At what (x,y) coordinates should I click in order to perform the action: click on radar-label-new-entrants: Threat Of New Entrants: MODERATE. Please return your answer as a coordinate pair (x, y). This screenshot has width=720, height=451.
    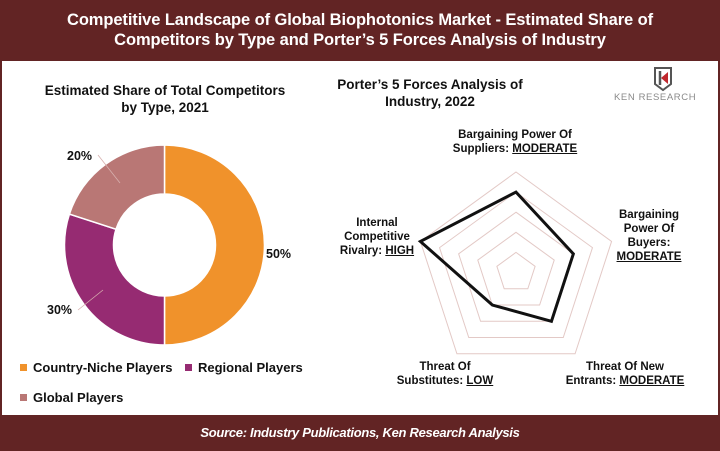
    Looking at the image, I should click on (625, 374).